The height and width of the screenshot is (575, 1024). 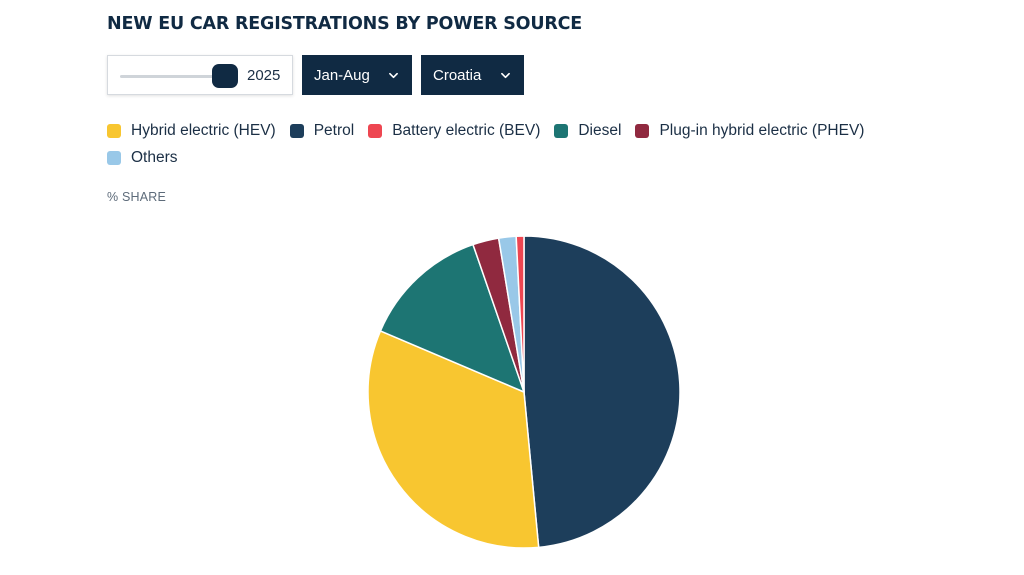 I want to click on legend-item-hev: Hybrid electric (HEV), so click(x=191, y=131).